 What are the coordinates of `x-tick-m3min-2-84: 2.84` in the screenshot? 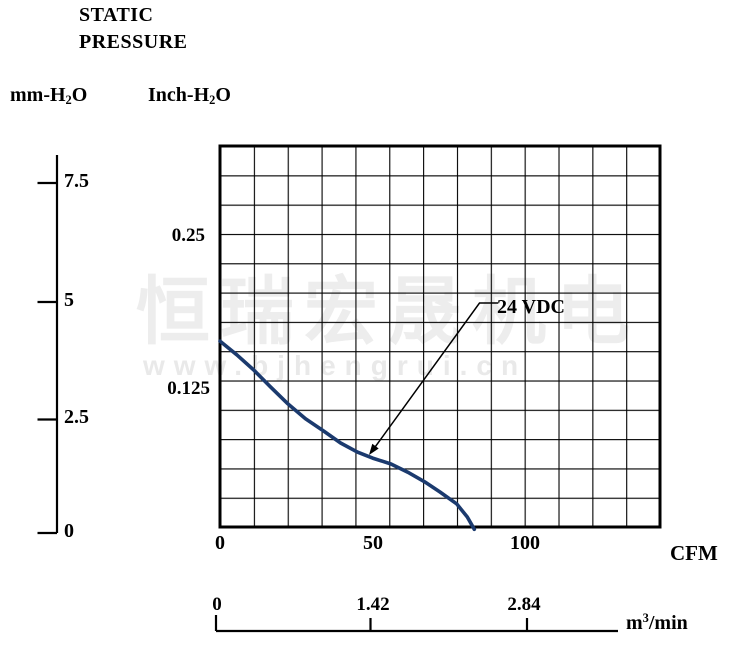 It's located at (524, 604).